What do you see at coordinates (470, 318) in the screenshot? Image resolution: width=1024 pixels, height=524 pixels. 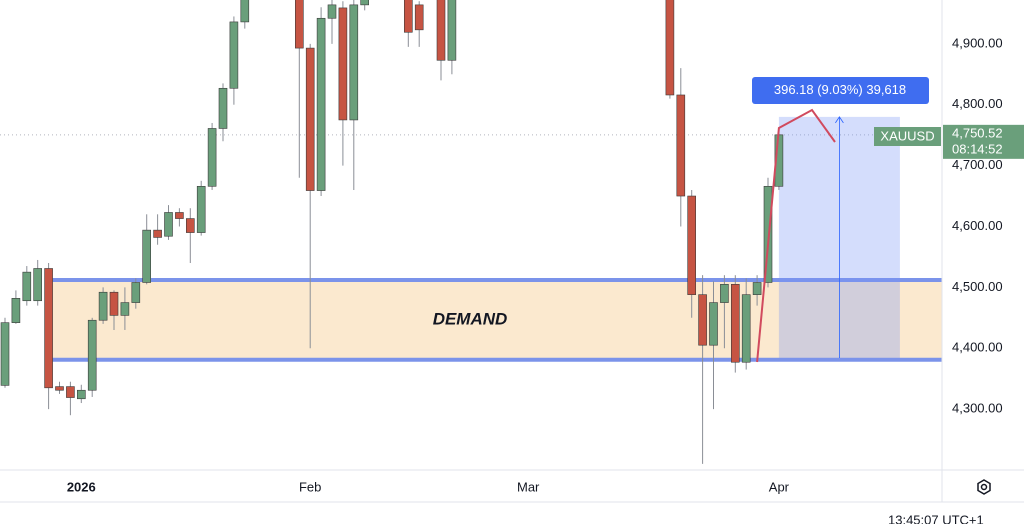 I see `zone-label: DEMAND` at bounding box center [470, 318].